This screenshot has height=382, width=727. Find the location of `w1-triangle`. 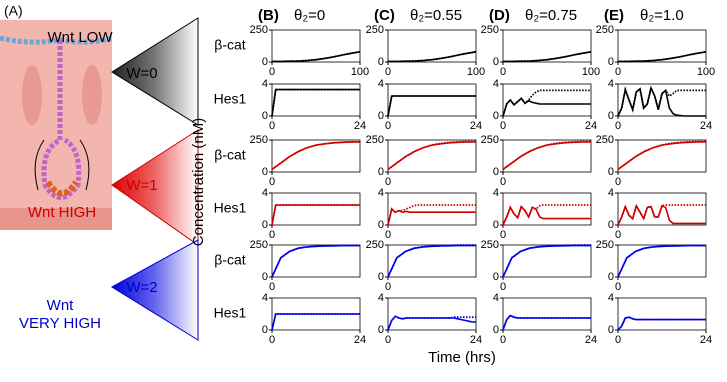

w1-triangle is located at coordinates (155, 187).